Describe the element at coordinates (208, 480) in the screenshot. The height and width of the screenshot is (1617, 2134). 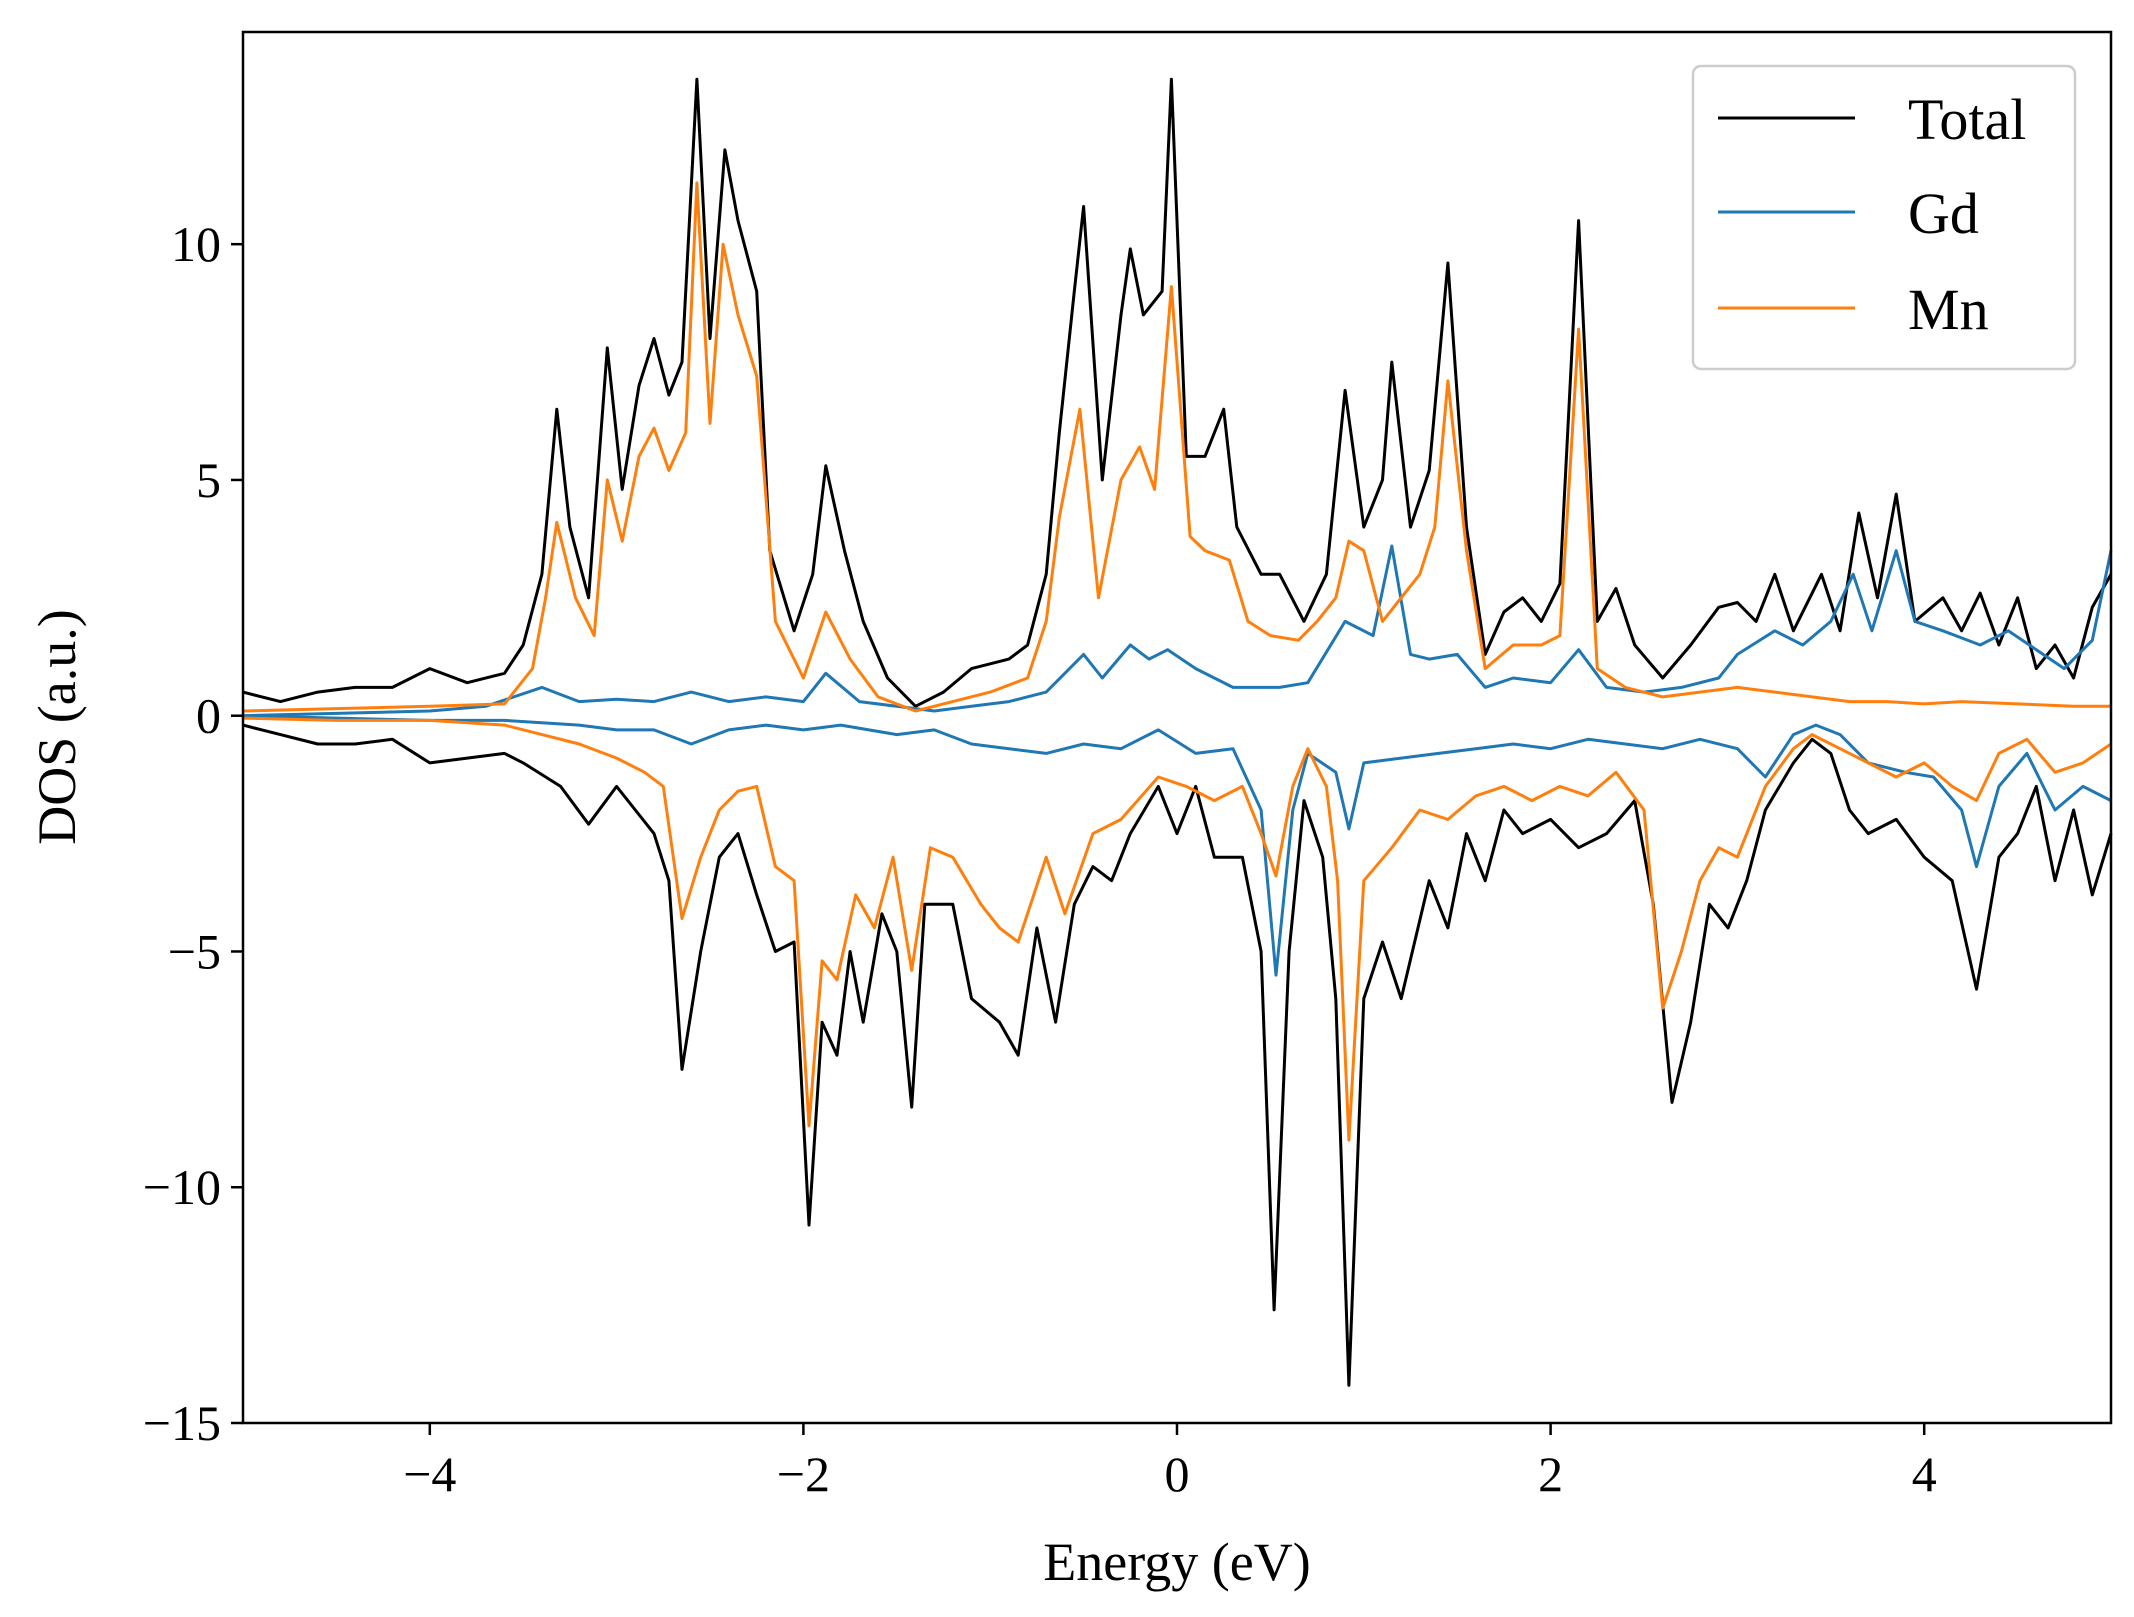
I see `y-tick-label: 5` at that location.